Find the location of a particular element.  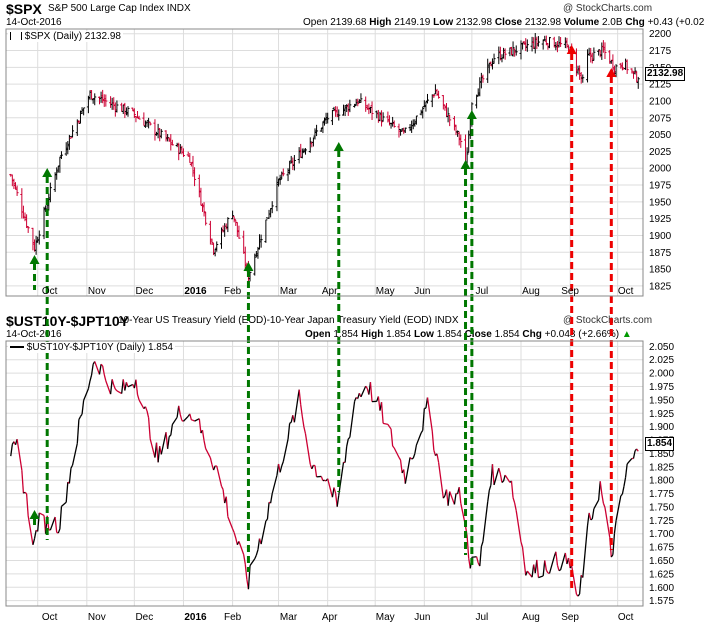

bottom-y-tick-label: 1.975 is located at coordinates (661, 387).